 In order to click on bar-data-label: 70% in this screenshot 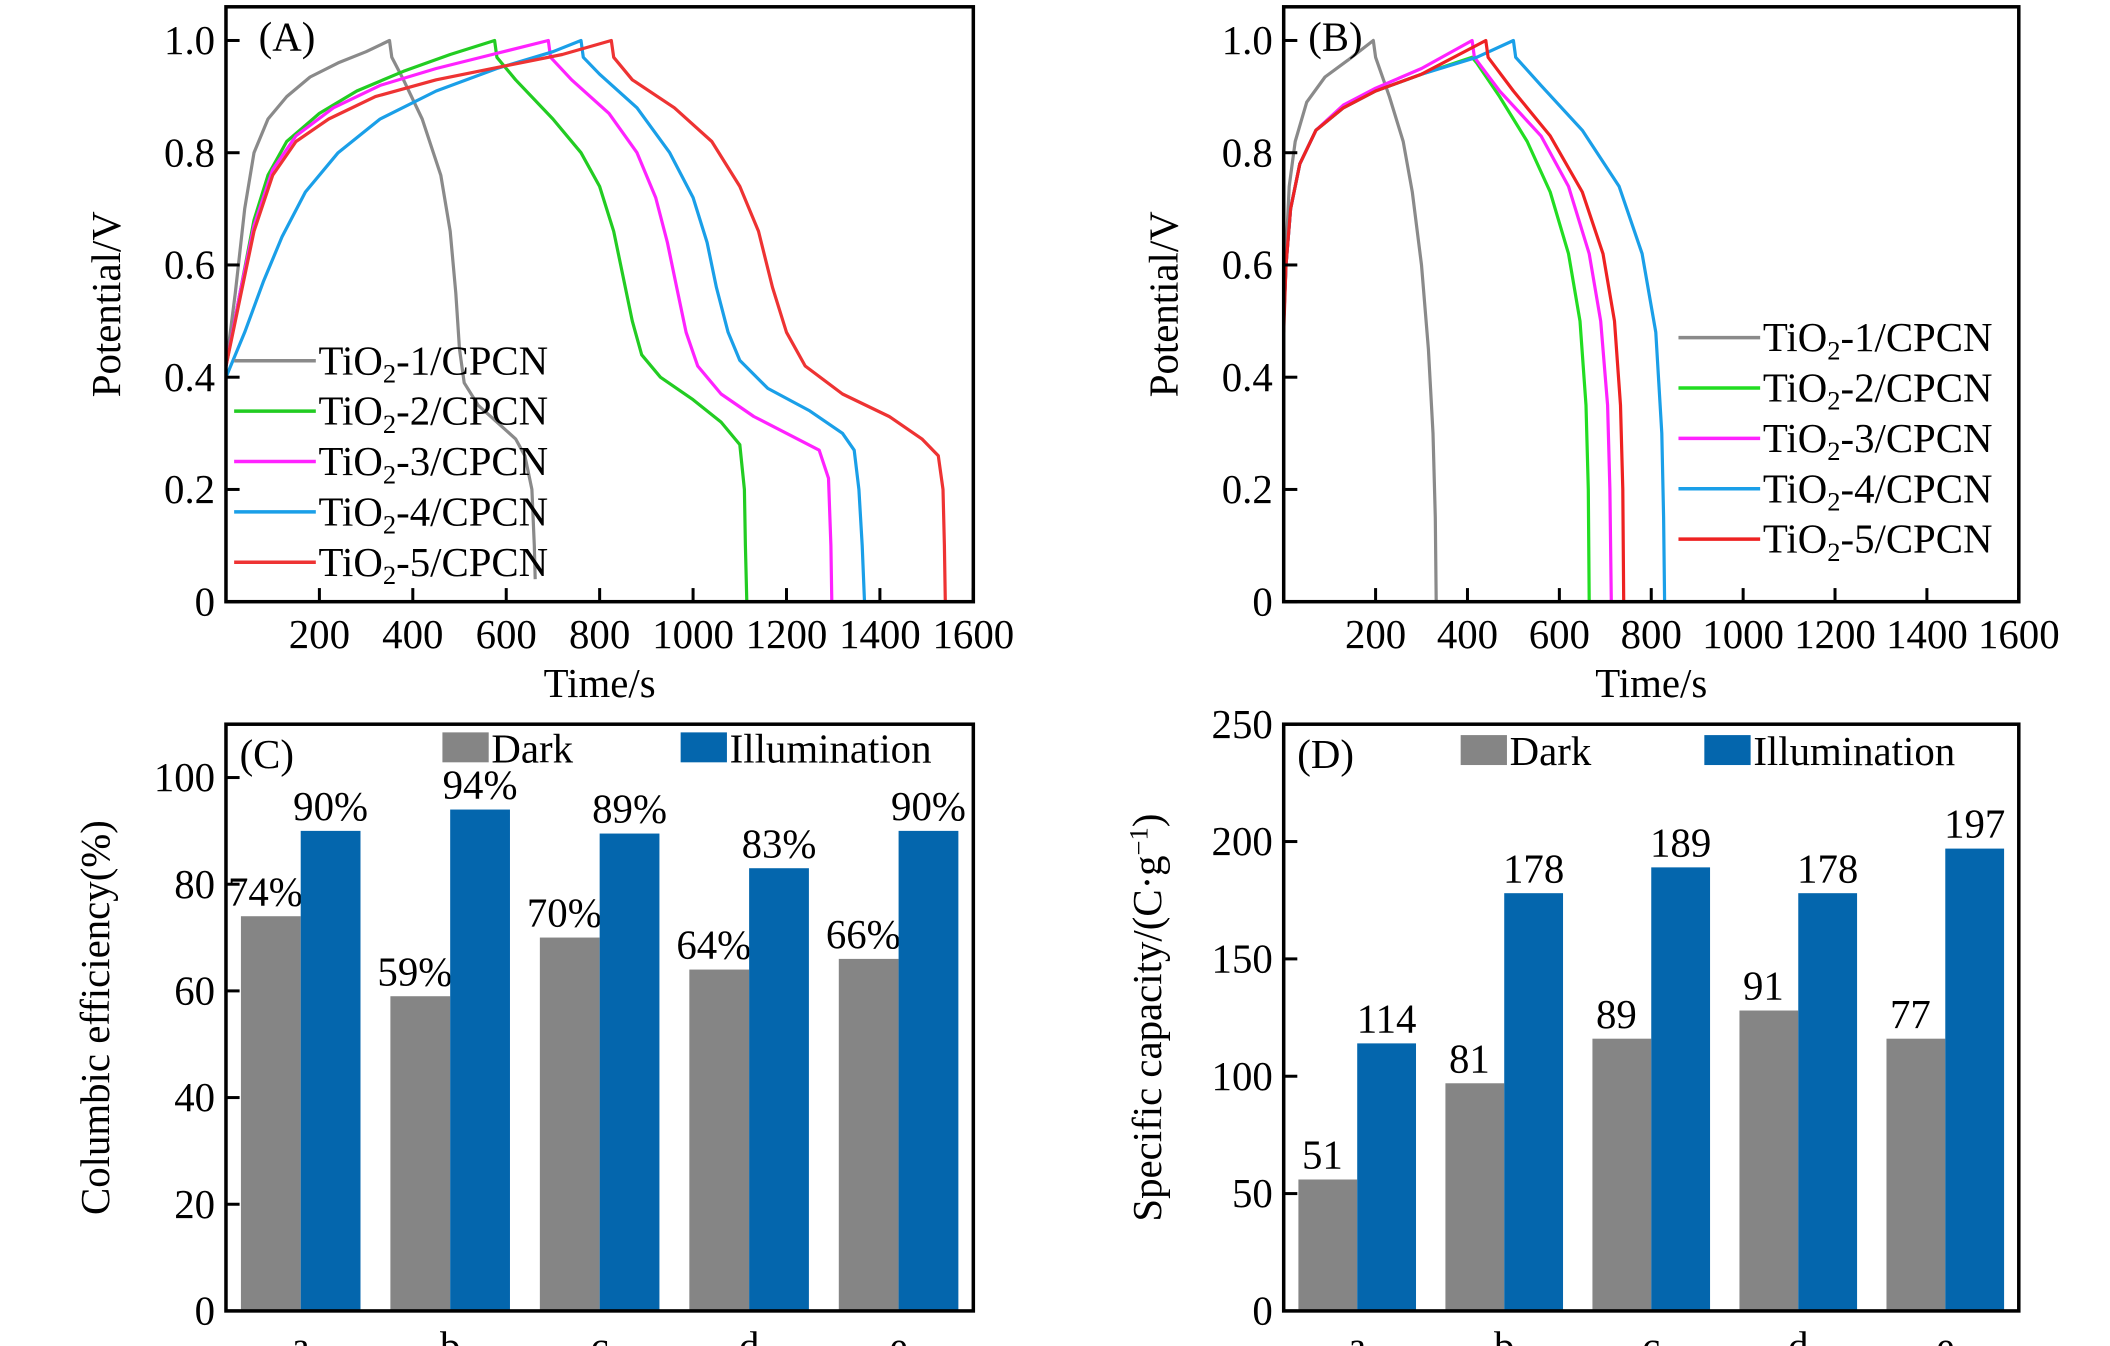, I will do `click(564, 913)`.